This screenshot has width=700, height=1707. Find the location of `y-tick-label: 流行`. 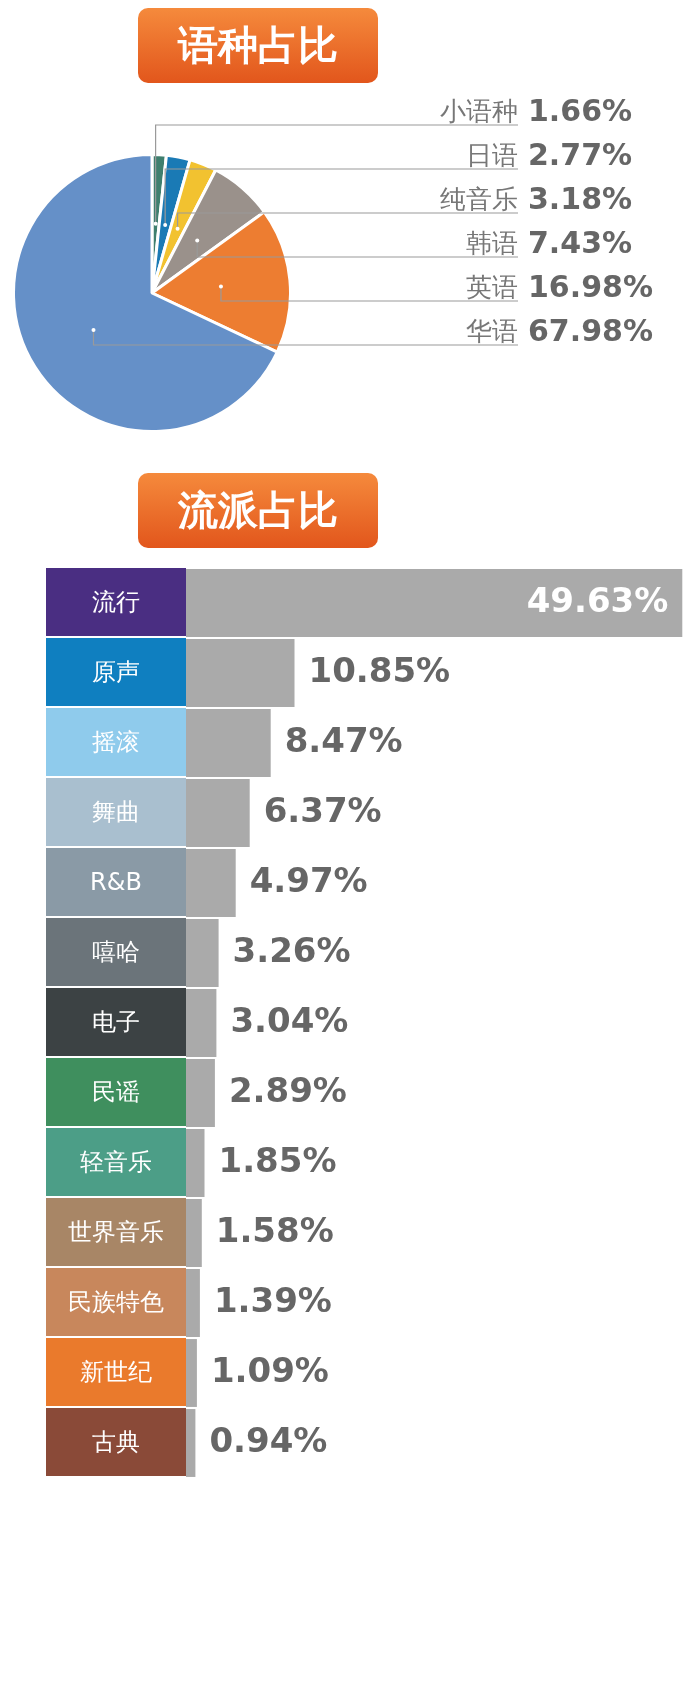

y-tick-label: 流行 is located at coordinates (116, 602).